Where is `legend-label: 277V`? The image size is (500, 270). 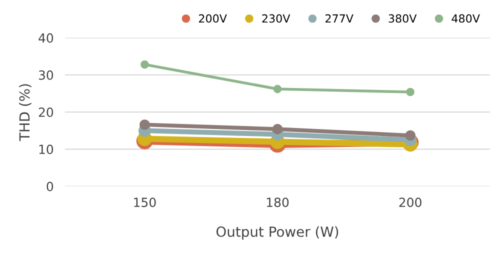 legend-label: 277V is located at coordinates (340, 18).